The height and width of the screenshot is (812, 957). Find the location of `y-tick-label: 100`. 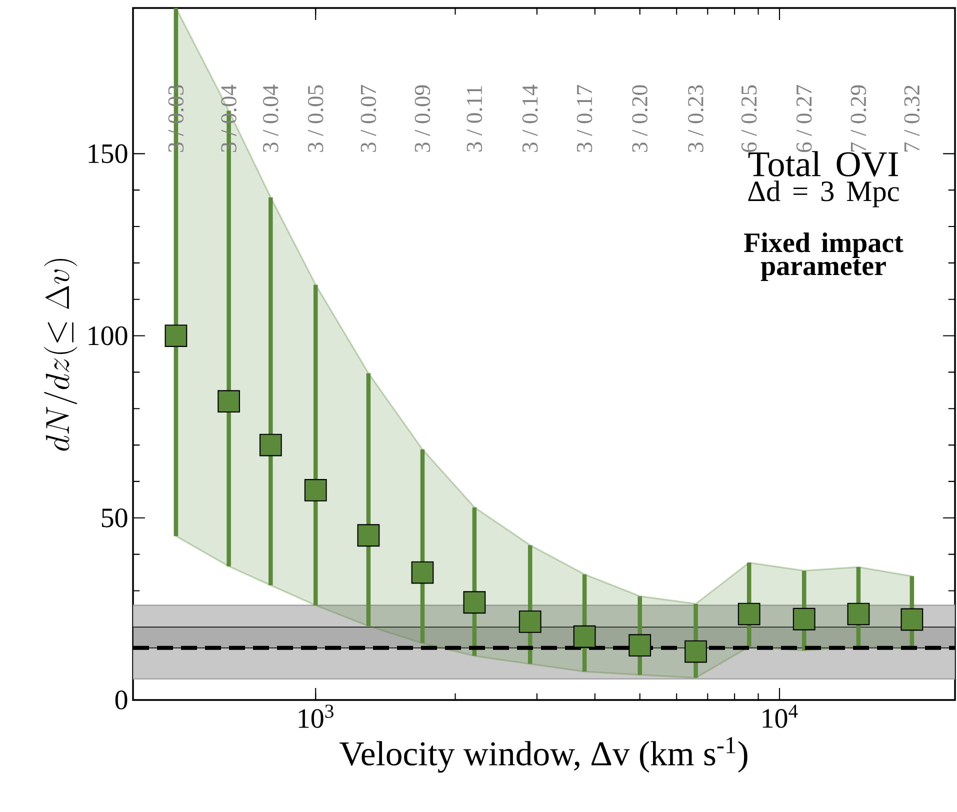

y-tick-label: 100 is located at coordinates (108, 336).